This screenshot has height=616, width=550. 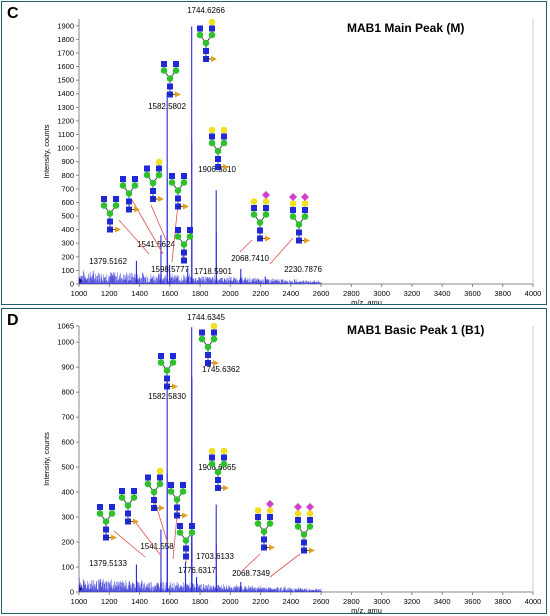 What do you see at coordinates (13, 13) in the screenshot?
I see `panel-letter: C` at bounding box center [13, 13].